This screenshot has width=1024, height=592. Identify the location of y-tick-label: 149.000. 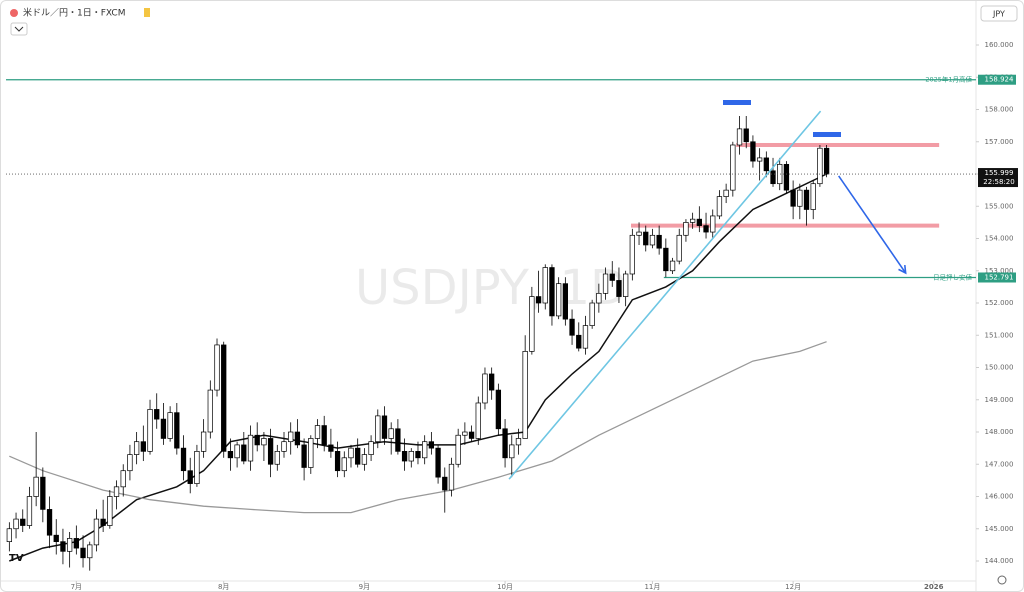
(999, 400).